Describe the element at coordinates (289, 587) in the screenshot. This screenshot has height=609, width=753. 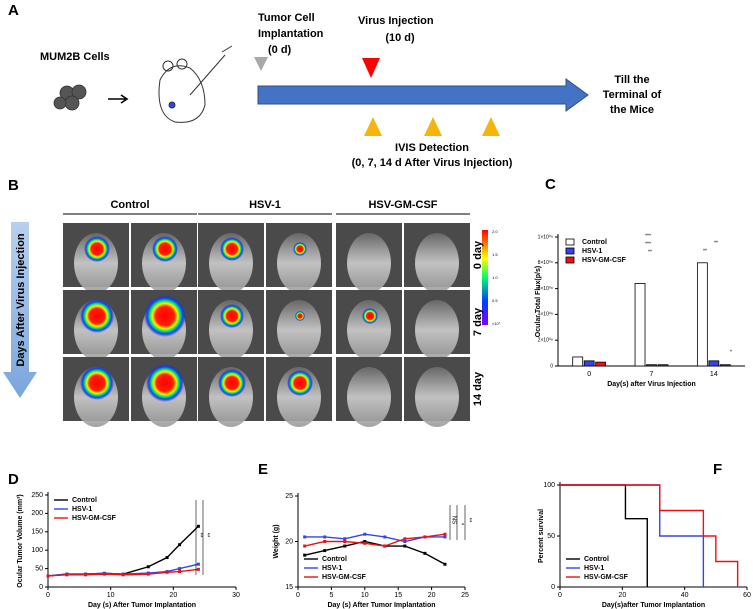
I see `y-tick-label: 15` at that location.